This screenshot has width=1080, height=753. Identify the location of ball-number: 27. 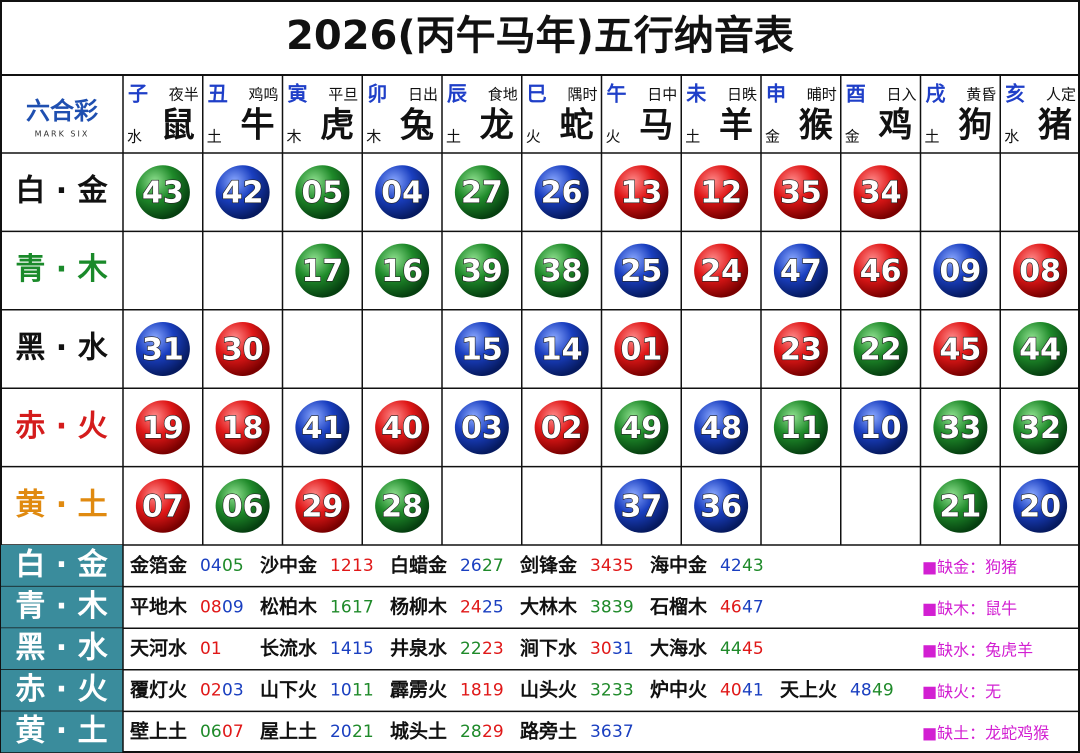
(482, 193).